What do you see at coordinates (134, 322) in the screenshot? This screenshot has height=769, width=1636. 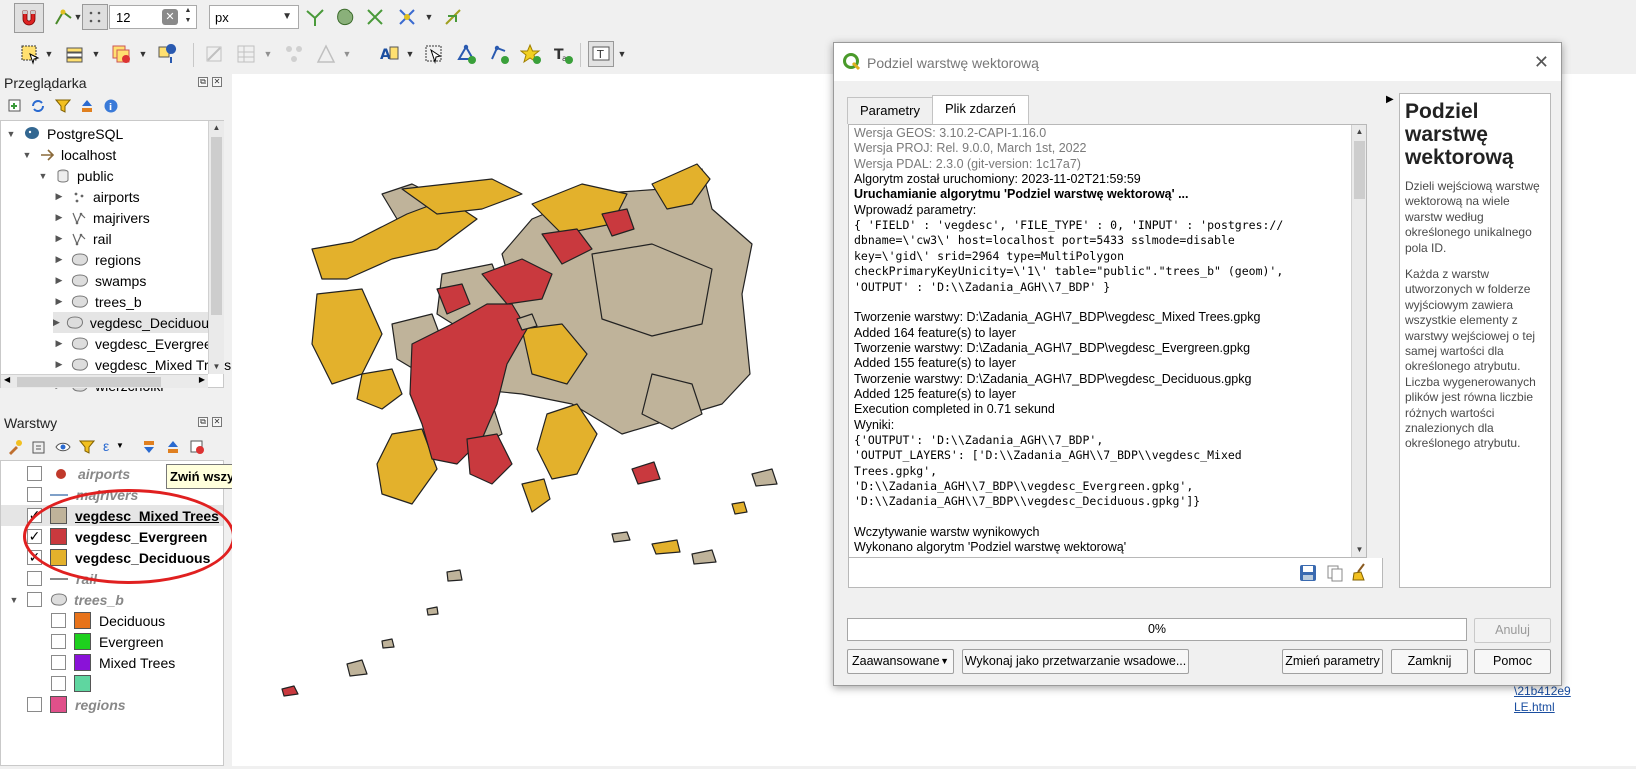 I see `browser-item: ▶ vegdesc_Deciduous` at bounding box center [134, 322].